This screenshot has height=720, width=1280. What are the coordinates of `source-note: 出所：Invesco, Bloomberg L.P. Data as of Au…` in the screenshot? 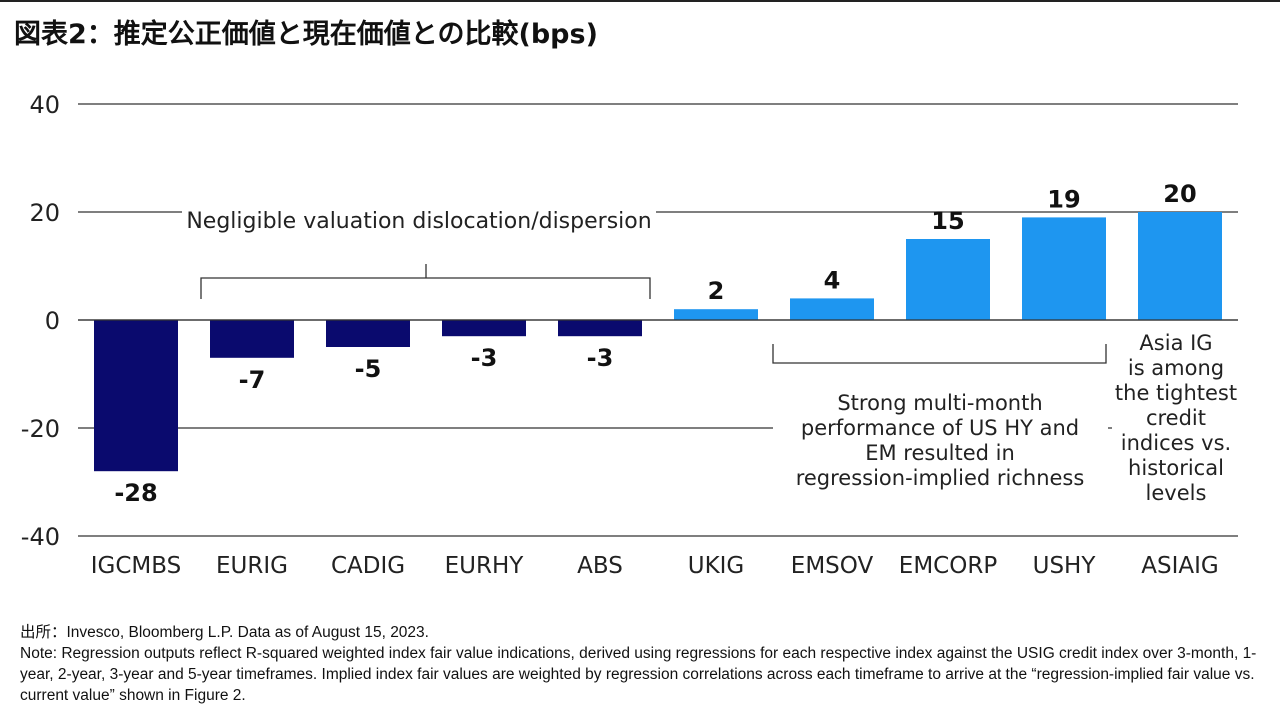 It's located at (224, 632).